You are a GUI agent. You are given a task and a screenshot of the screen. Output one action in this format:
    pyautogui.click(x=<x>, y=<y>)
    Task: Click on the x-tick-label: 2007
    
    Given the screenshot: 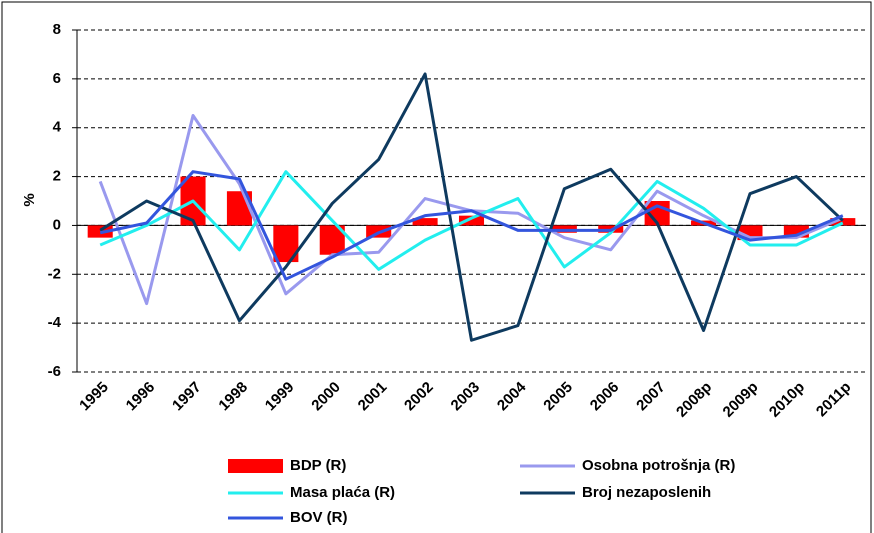 What is the action you would take?
    pyautogui.click(x=651, y=397)
    